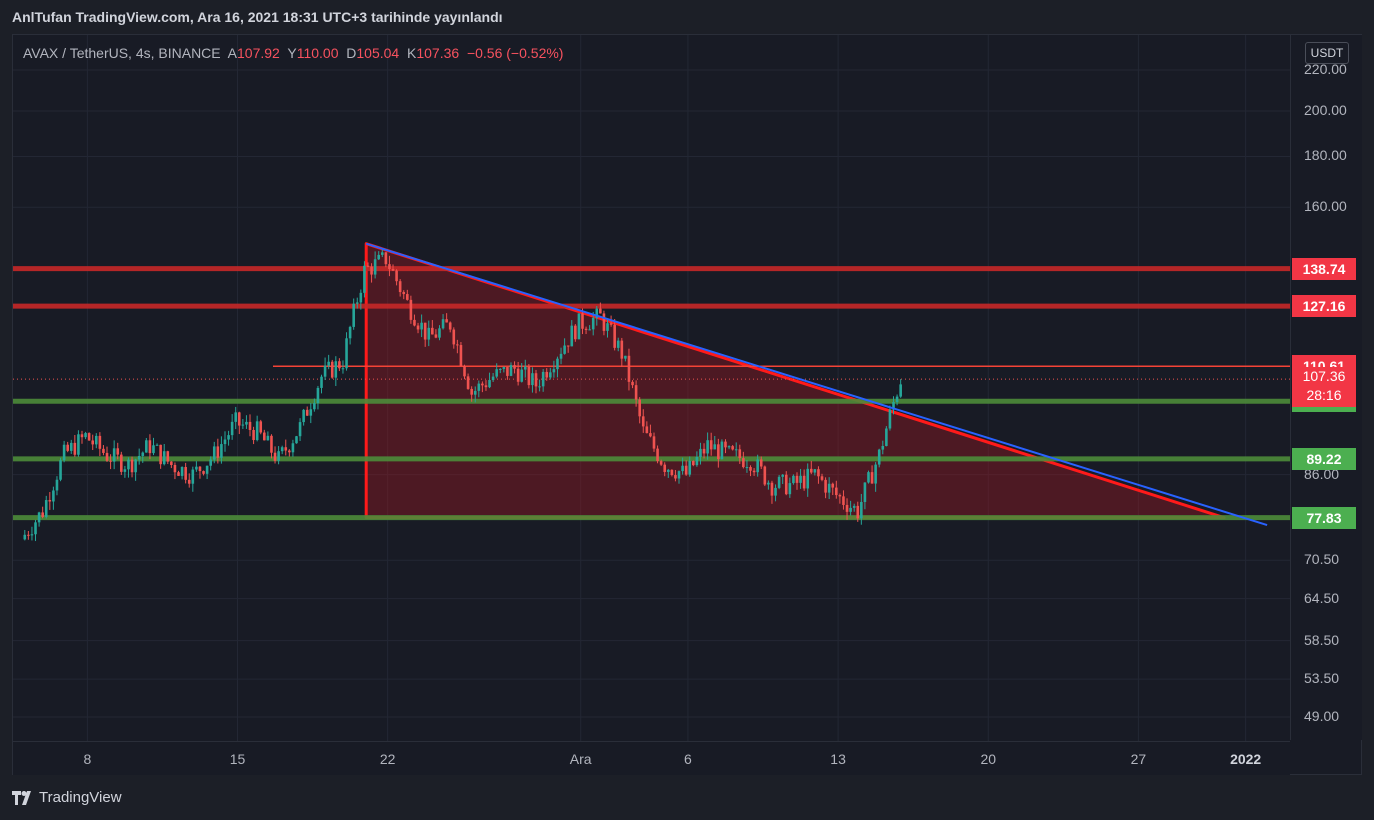  I want to click on time-tick: 15, so click(237, 759).